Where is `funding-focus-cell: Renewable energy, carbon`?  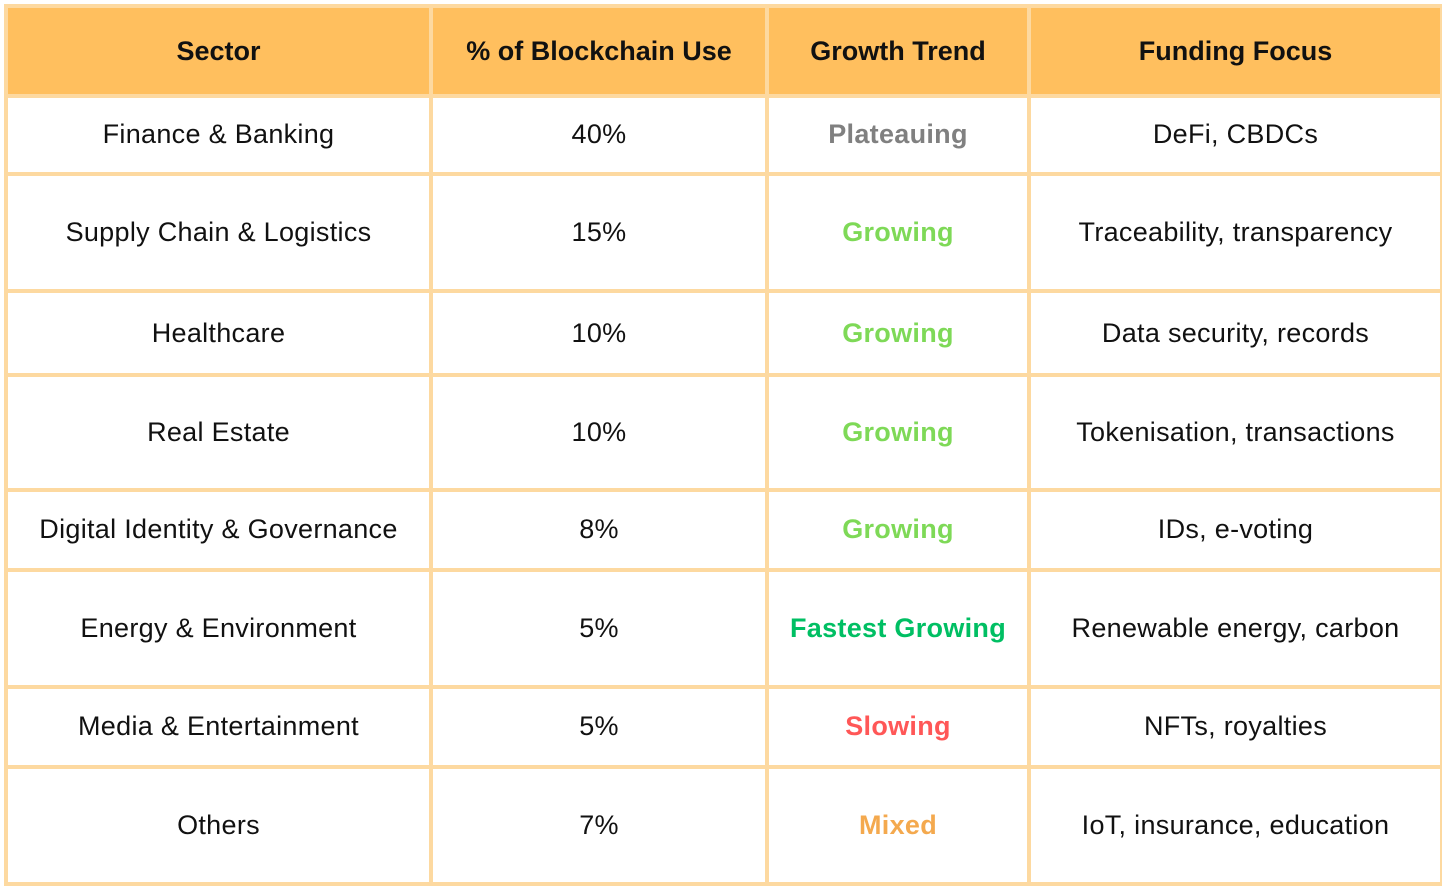
funding-focus-cell: Renewable energy, carbon is located at coordinates (1234, 628).